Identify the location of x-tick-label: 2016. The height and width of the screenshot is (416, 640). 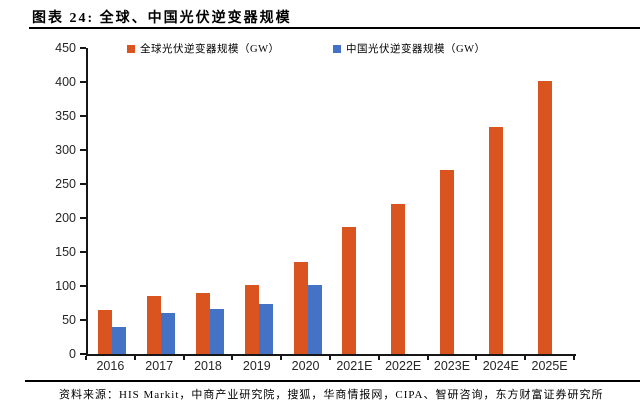
(110, 366).